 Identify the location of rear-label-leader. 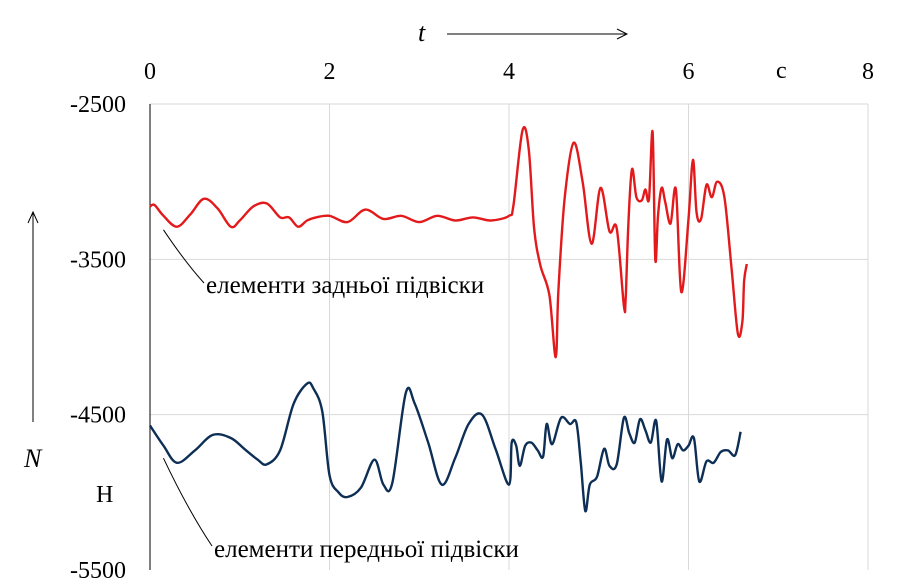
(184, 256).